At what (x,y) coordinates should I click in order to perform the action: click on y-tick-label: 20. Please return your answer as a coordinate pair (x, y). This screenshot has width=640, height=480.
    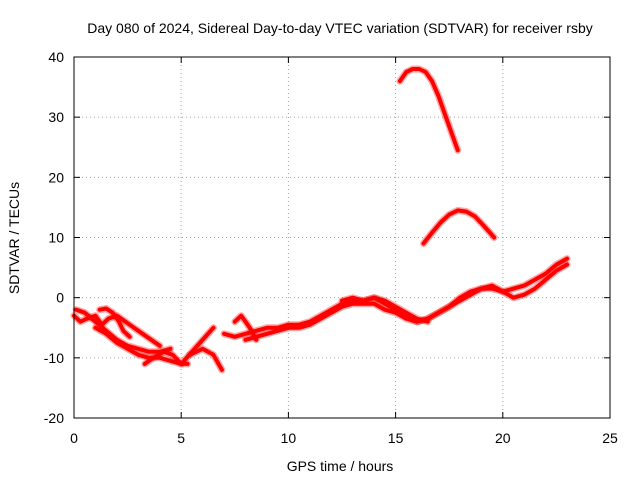
    Looking at the image, I should click on (56, 177).